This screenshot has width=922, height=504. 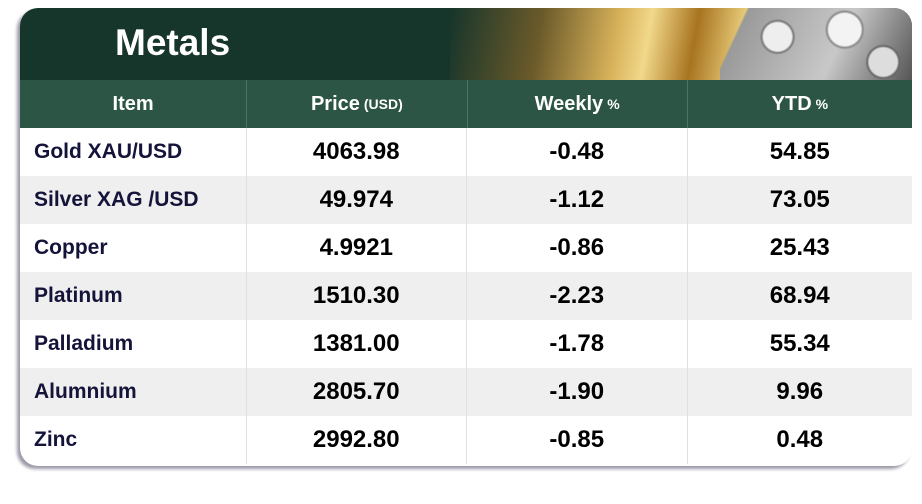 What do you see at coordinates (799, 199) in the screenshot?
I see `ytd-change-cell: 73.05` at bounding box center [799, 199].